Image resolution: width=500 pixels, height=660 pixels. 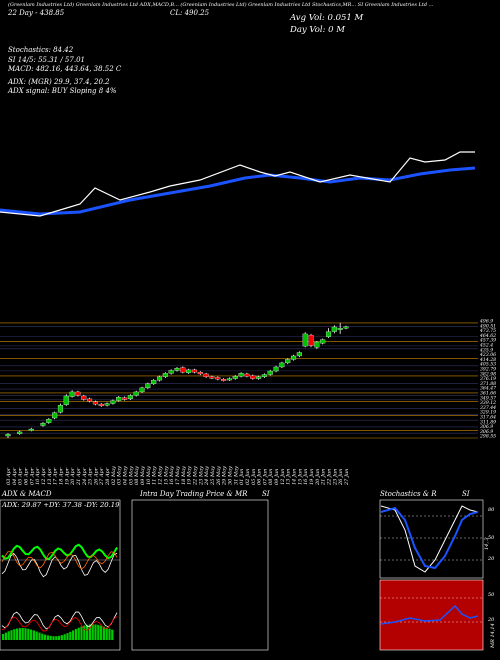 I want to click on date-label: 09 Jun, so click(x=277, y=477).